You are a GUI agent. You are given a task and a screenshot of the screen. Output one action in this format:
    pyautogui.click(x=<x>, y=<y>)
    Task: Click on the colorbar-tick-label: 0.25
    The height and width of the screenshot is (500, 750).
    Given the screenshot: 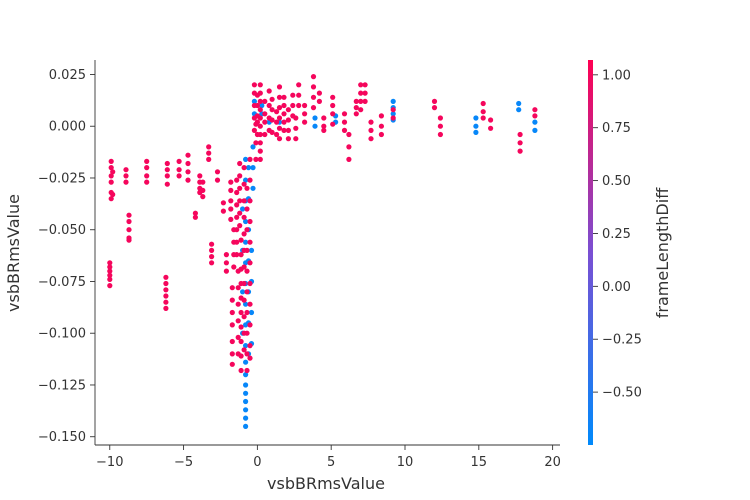 What is the action you would take?
    pyautogui.click(x=616, y=234)
    